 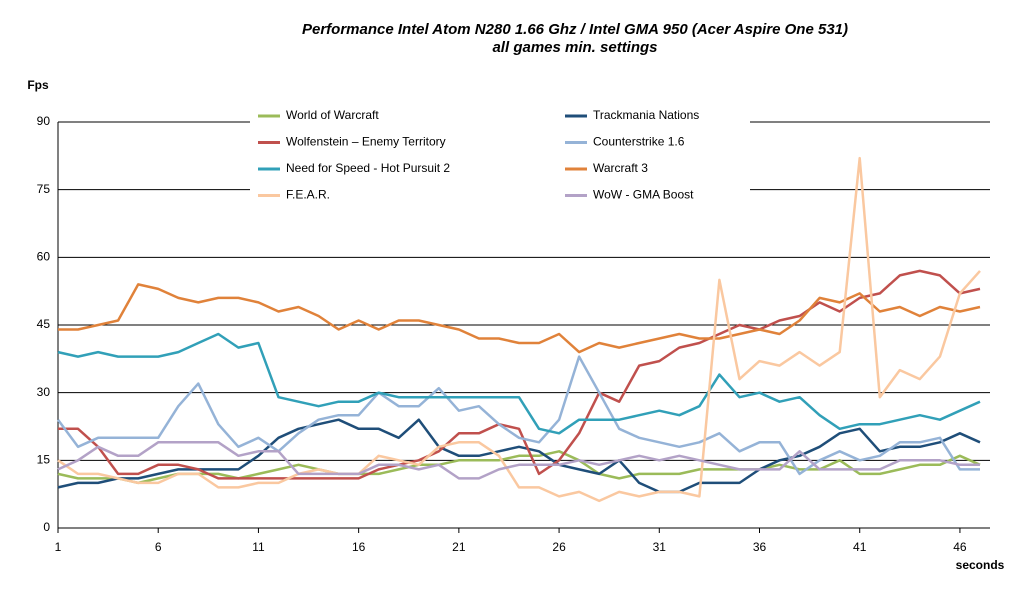 What do you see at coordinates (38, 85) in the screenshot?
I see `y-axis-label: Fps` at bounding box center [38, 85].